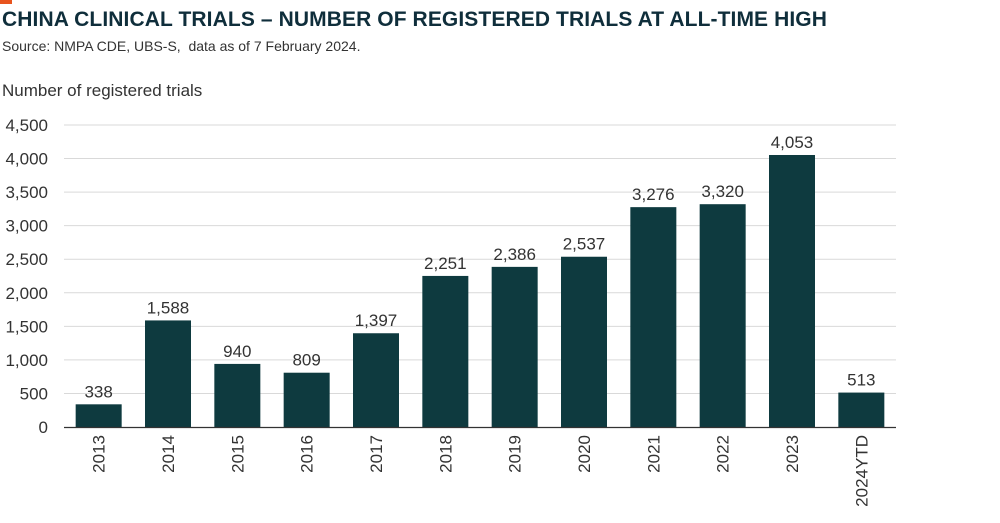  Describe the element at coordinates (98, 415) in the screenshot. I see `bar-2013` at that location.